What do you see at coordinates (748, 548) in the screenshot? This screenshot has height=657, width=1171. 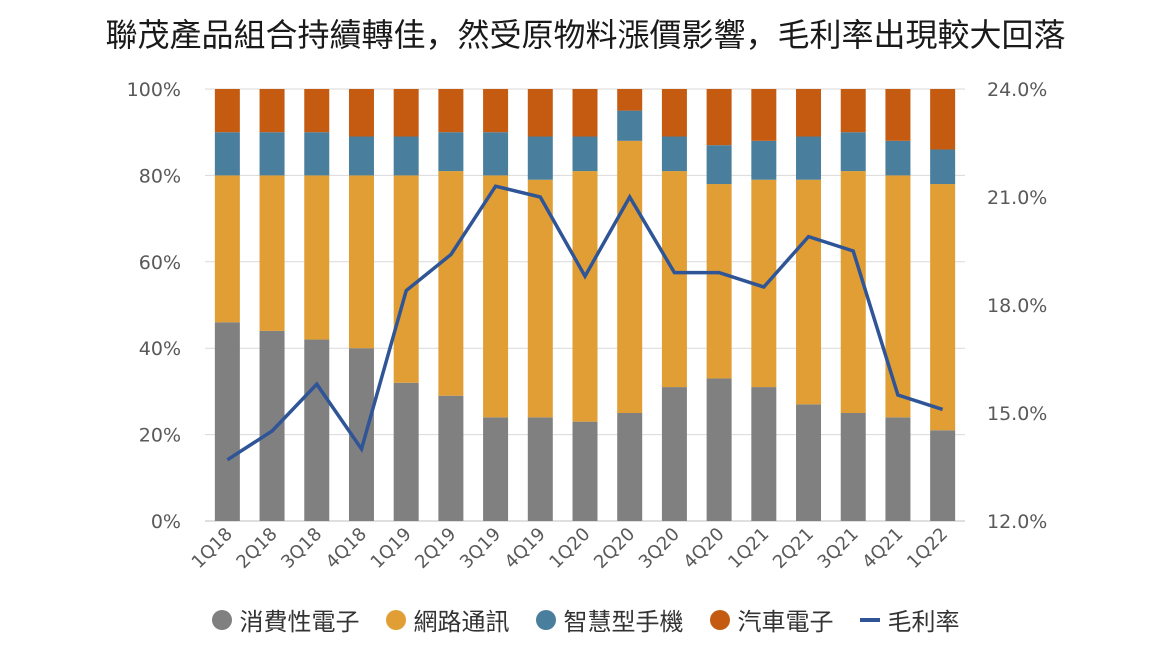 I see `category-label: 1Q21` at bounding box center [748, 548].